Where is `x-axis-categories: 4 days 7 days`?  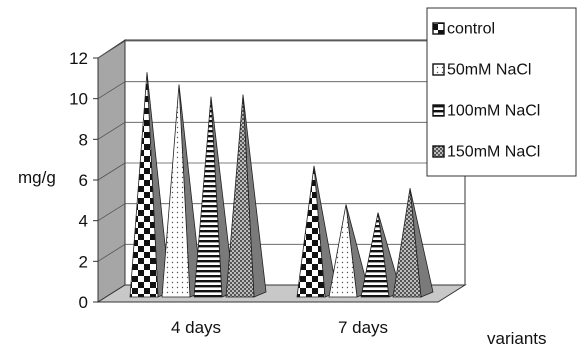 x-axis-categories: 4 days 7 days is located at coordinates (279, 327).